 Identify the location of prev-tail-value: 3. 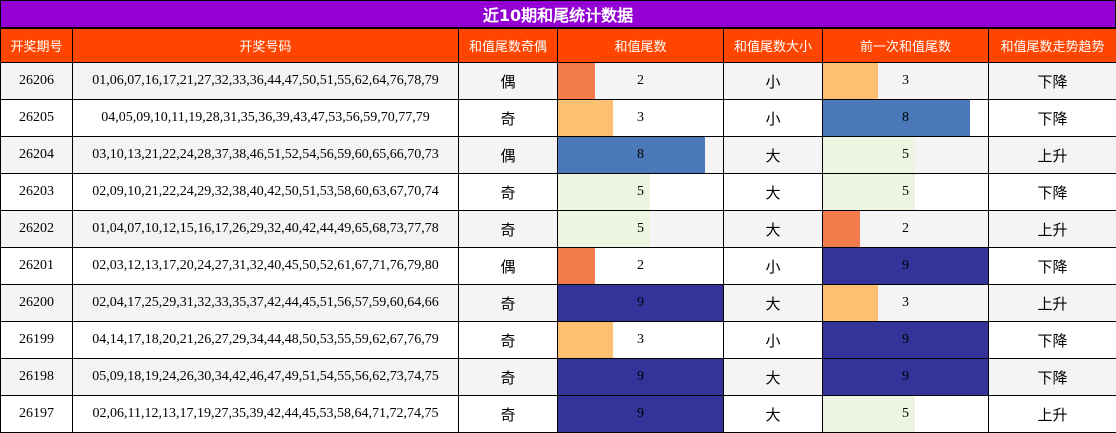
(905, 302).